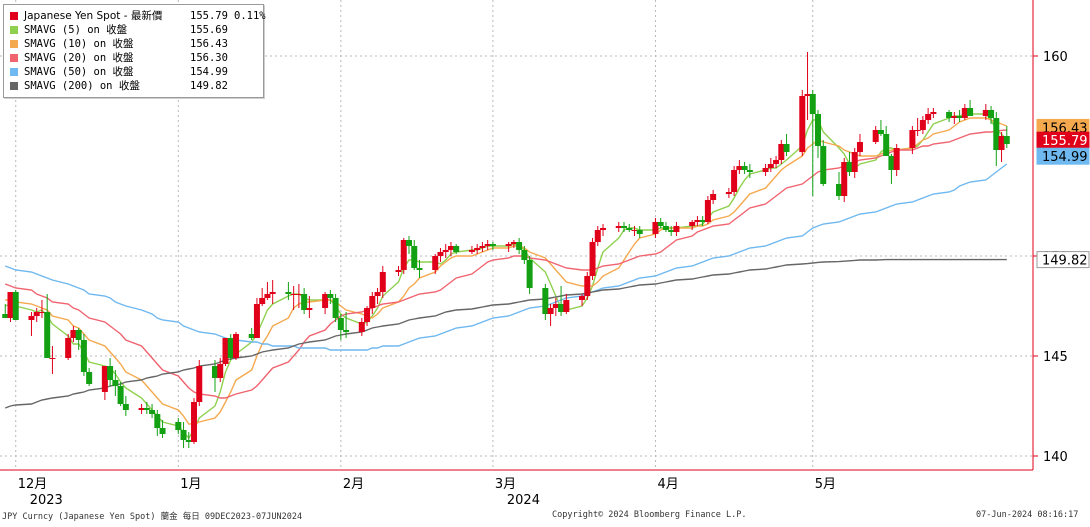 This screenshot has width=1090, height=527. I want to click on last-value-tag-label: 149.82, so click(1065, 261).